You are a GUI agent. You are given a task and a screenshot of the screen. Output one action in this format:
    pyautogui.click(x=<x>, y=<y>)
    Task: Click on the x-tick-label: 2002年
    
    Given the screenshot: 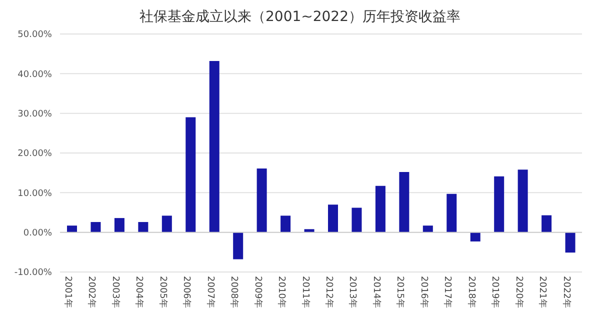 What is the action you would take?
    pyautogui.click(x=92, y=292)
    